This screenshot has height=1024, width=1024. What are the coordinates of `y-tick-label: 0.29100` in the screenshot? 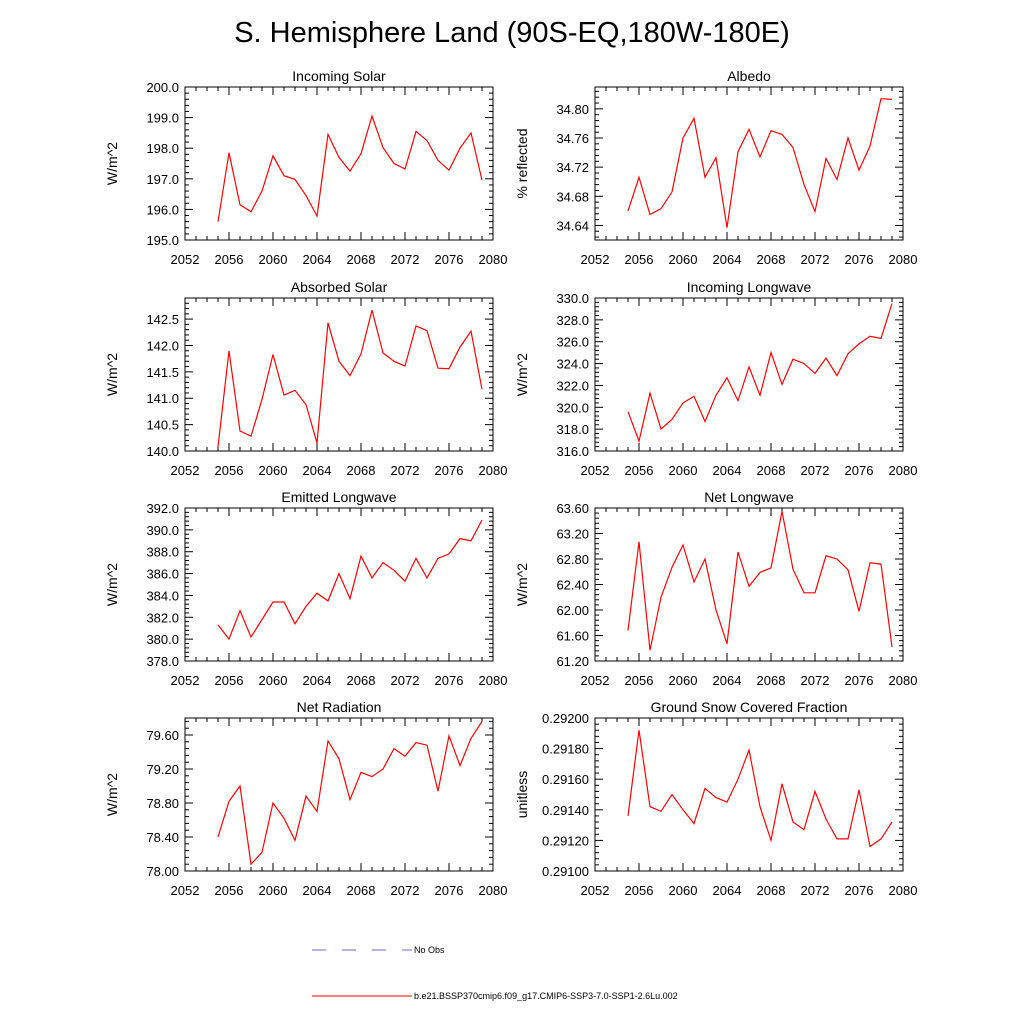 It's located at (565, 871).